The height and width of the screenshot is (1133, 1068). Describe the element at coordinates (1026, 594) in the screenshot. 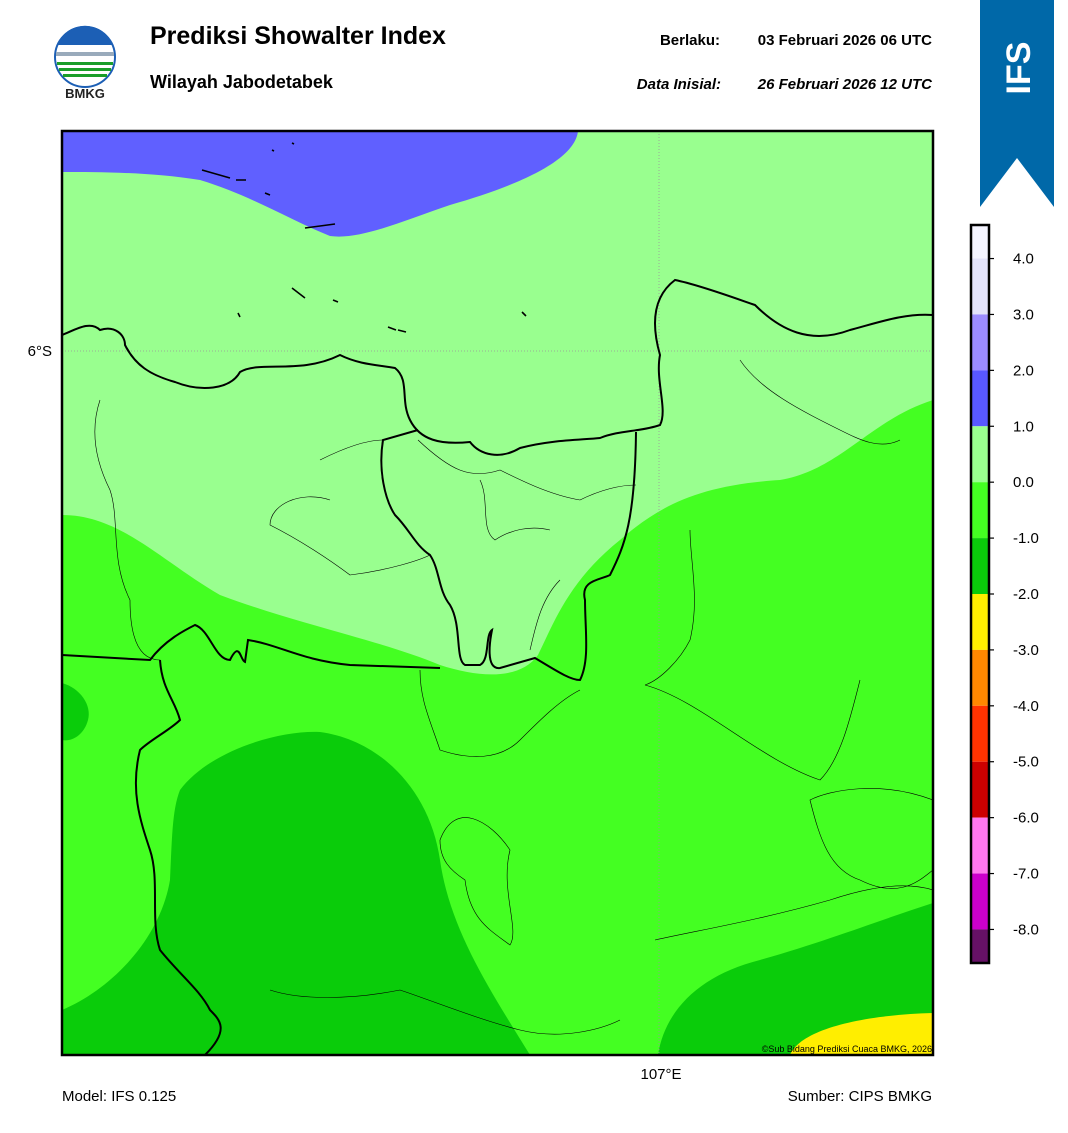

I see `colorbar-tick-label: -2.0` at that location.